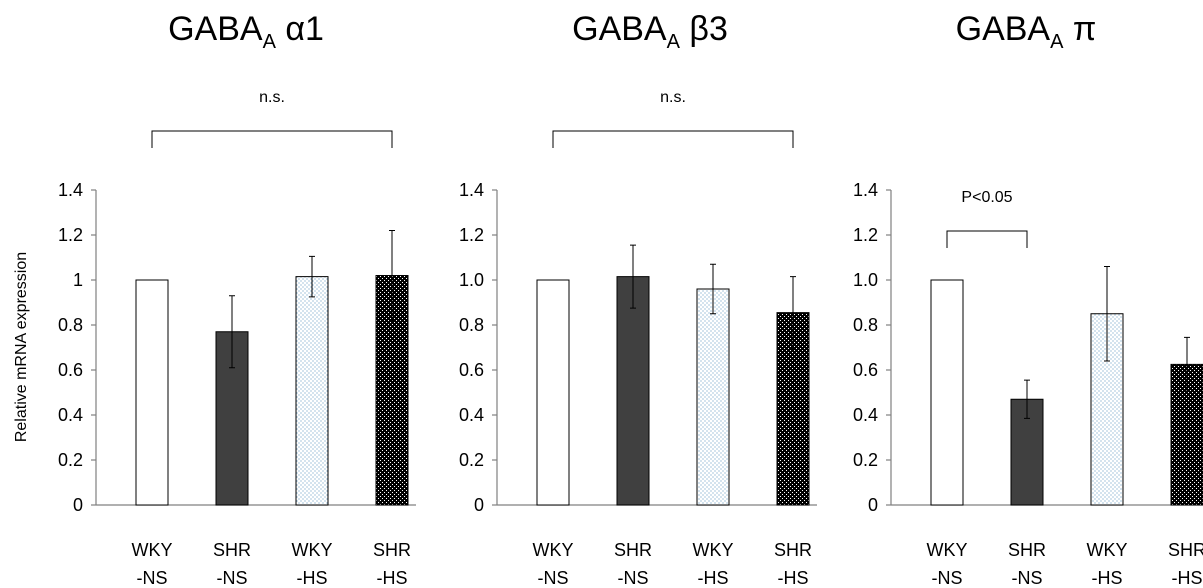  What do you see at coordinates (246, 31) in the screenshot?
I see `chart-title: GABAA α1` at bounding box center [246, 31].